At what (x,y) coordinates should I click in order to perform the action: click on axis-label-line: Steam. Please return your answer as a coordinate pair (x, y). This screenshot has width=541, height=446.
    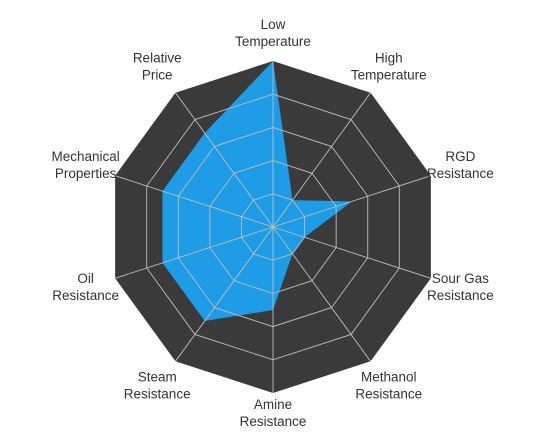
    Looking at the image, I should click on (157, 376).